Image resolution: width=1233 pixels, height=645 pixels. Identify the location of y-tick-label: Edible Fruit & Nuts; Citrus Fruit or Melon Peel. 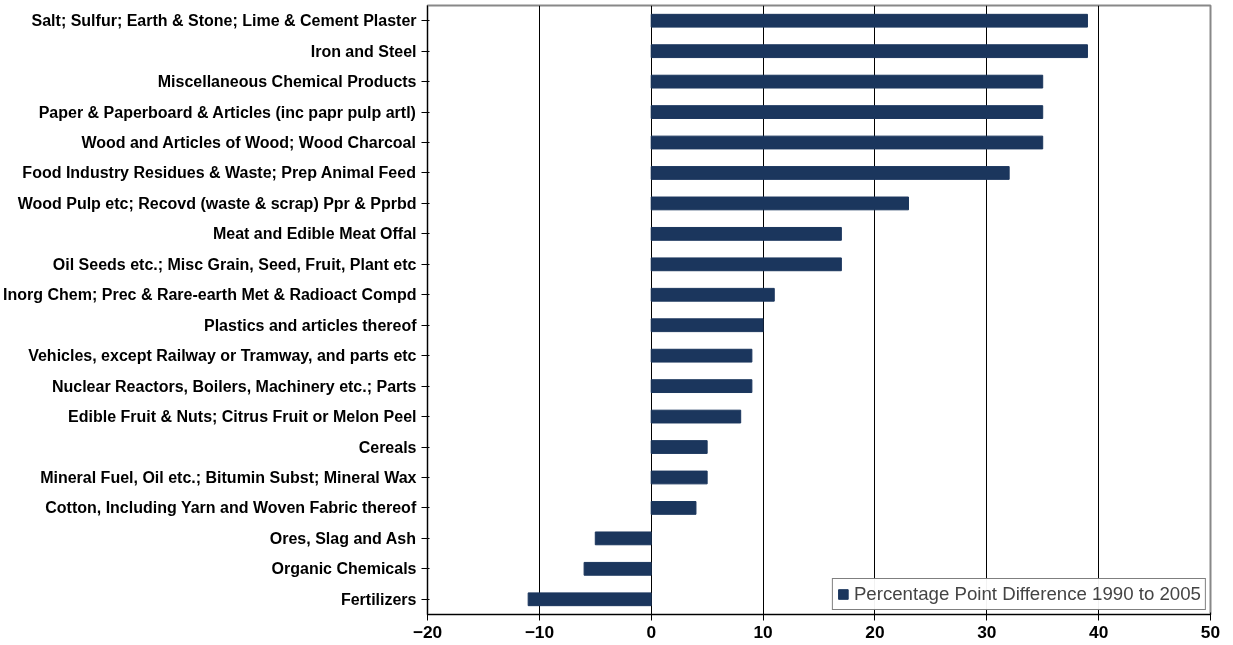
(242, 417).